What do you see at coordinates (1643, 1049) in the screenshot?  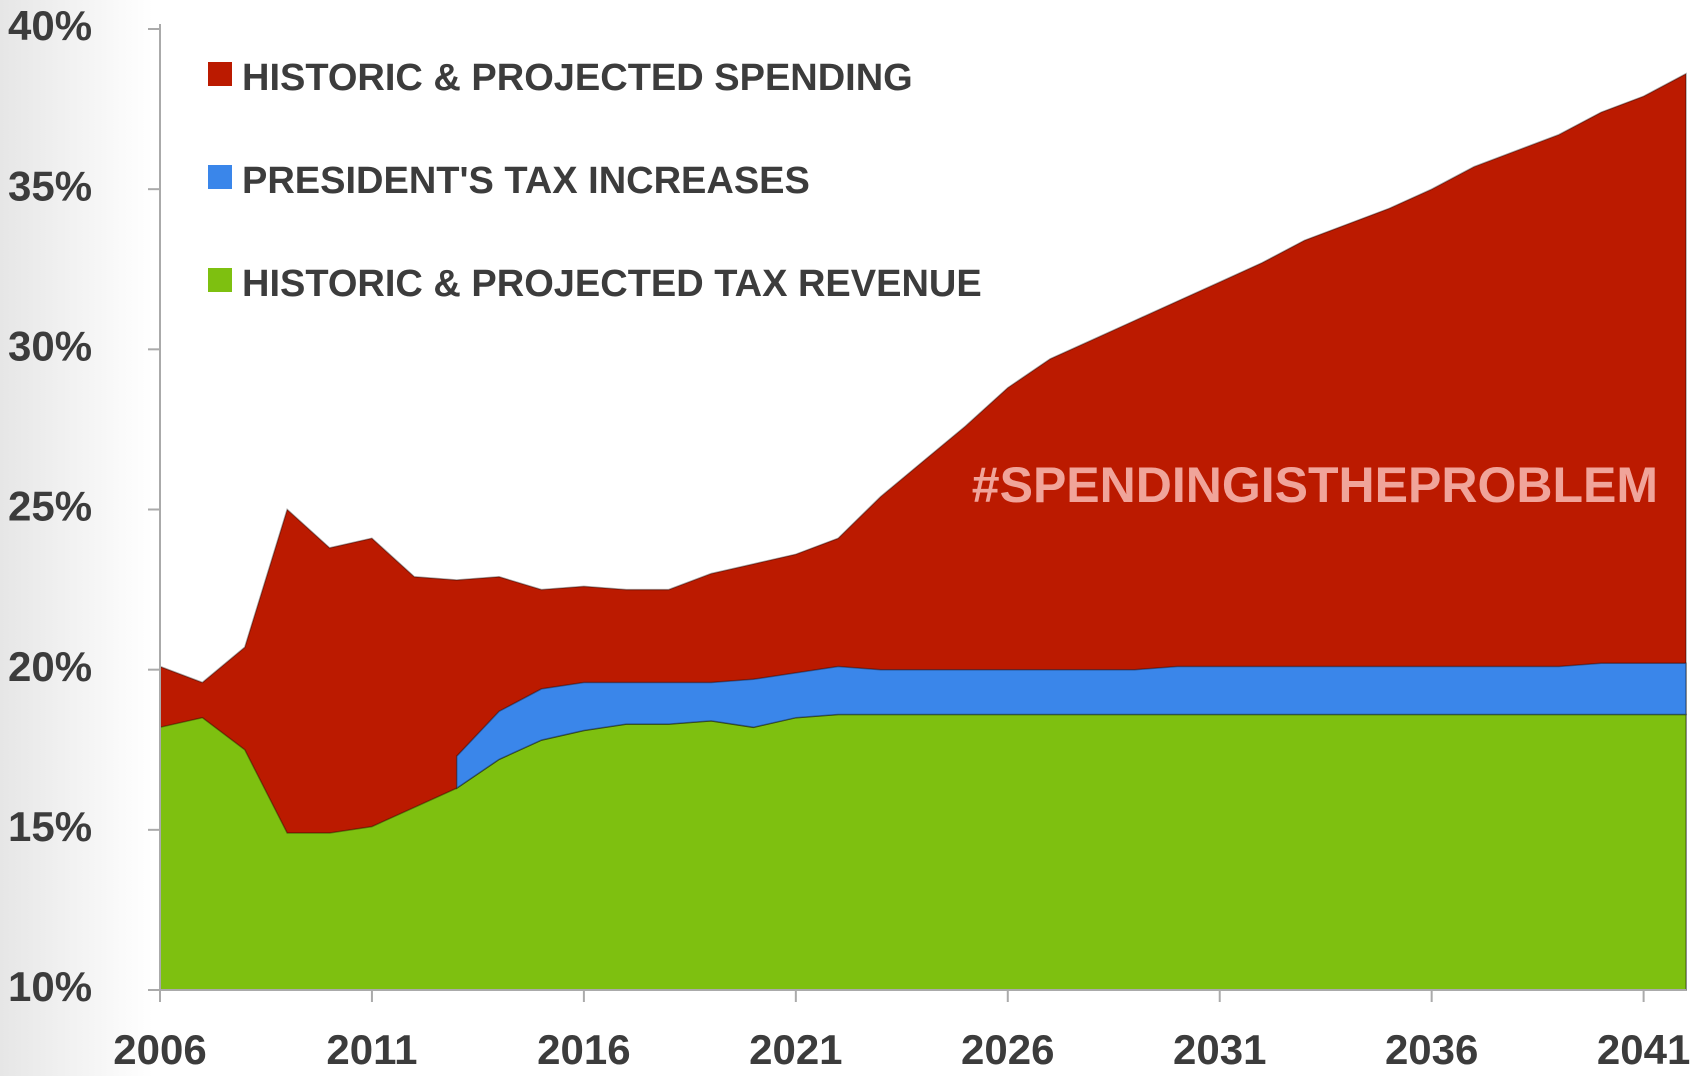 I see `x-tick-label: 2041` at bounding box center [1643, 1049].